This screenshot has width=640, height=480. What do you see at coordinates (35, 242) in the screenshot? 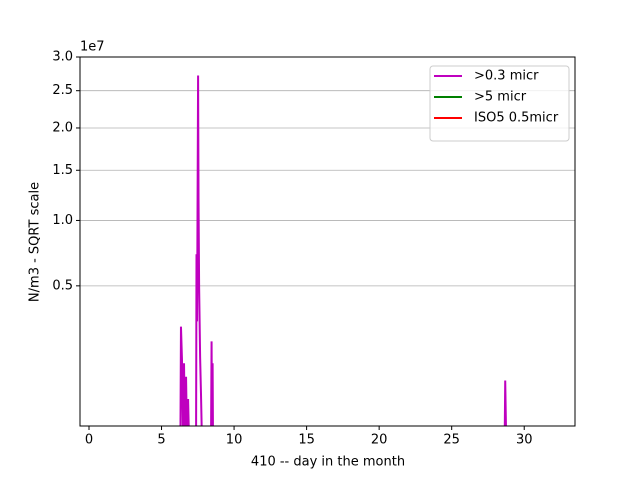
I see `y-axis-label: N/m3 - SQRT scale` at bounding box center [35, 242].